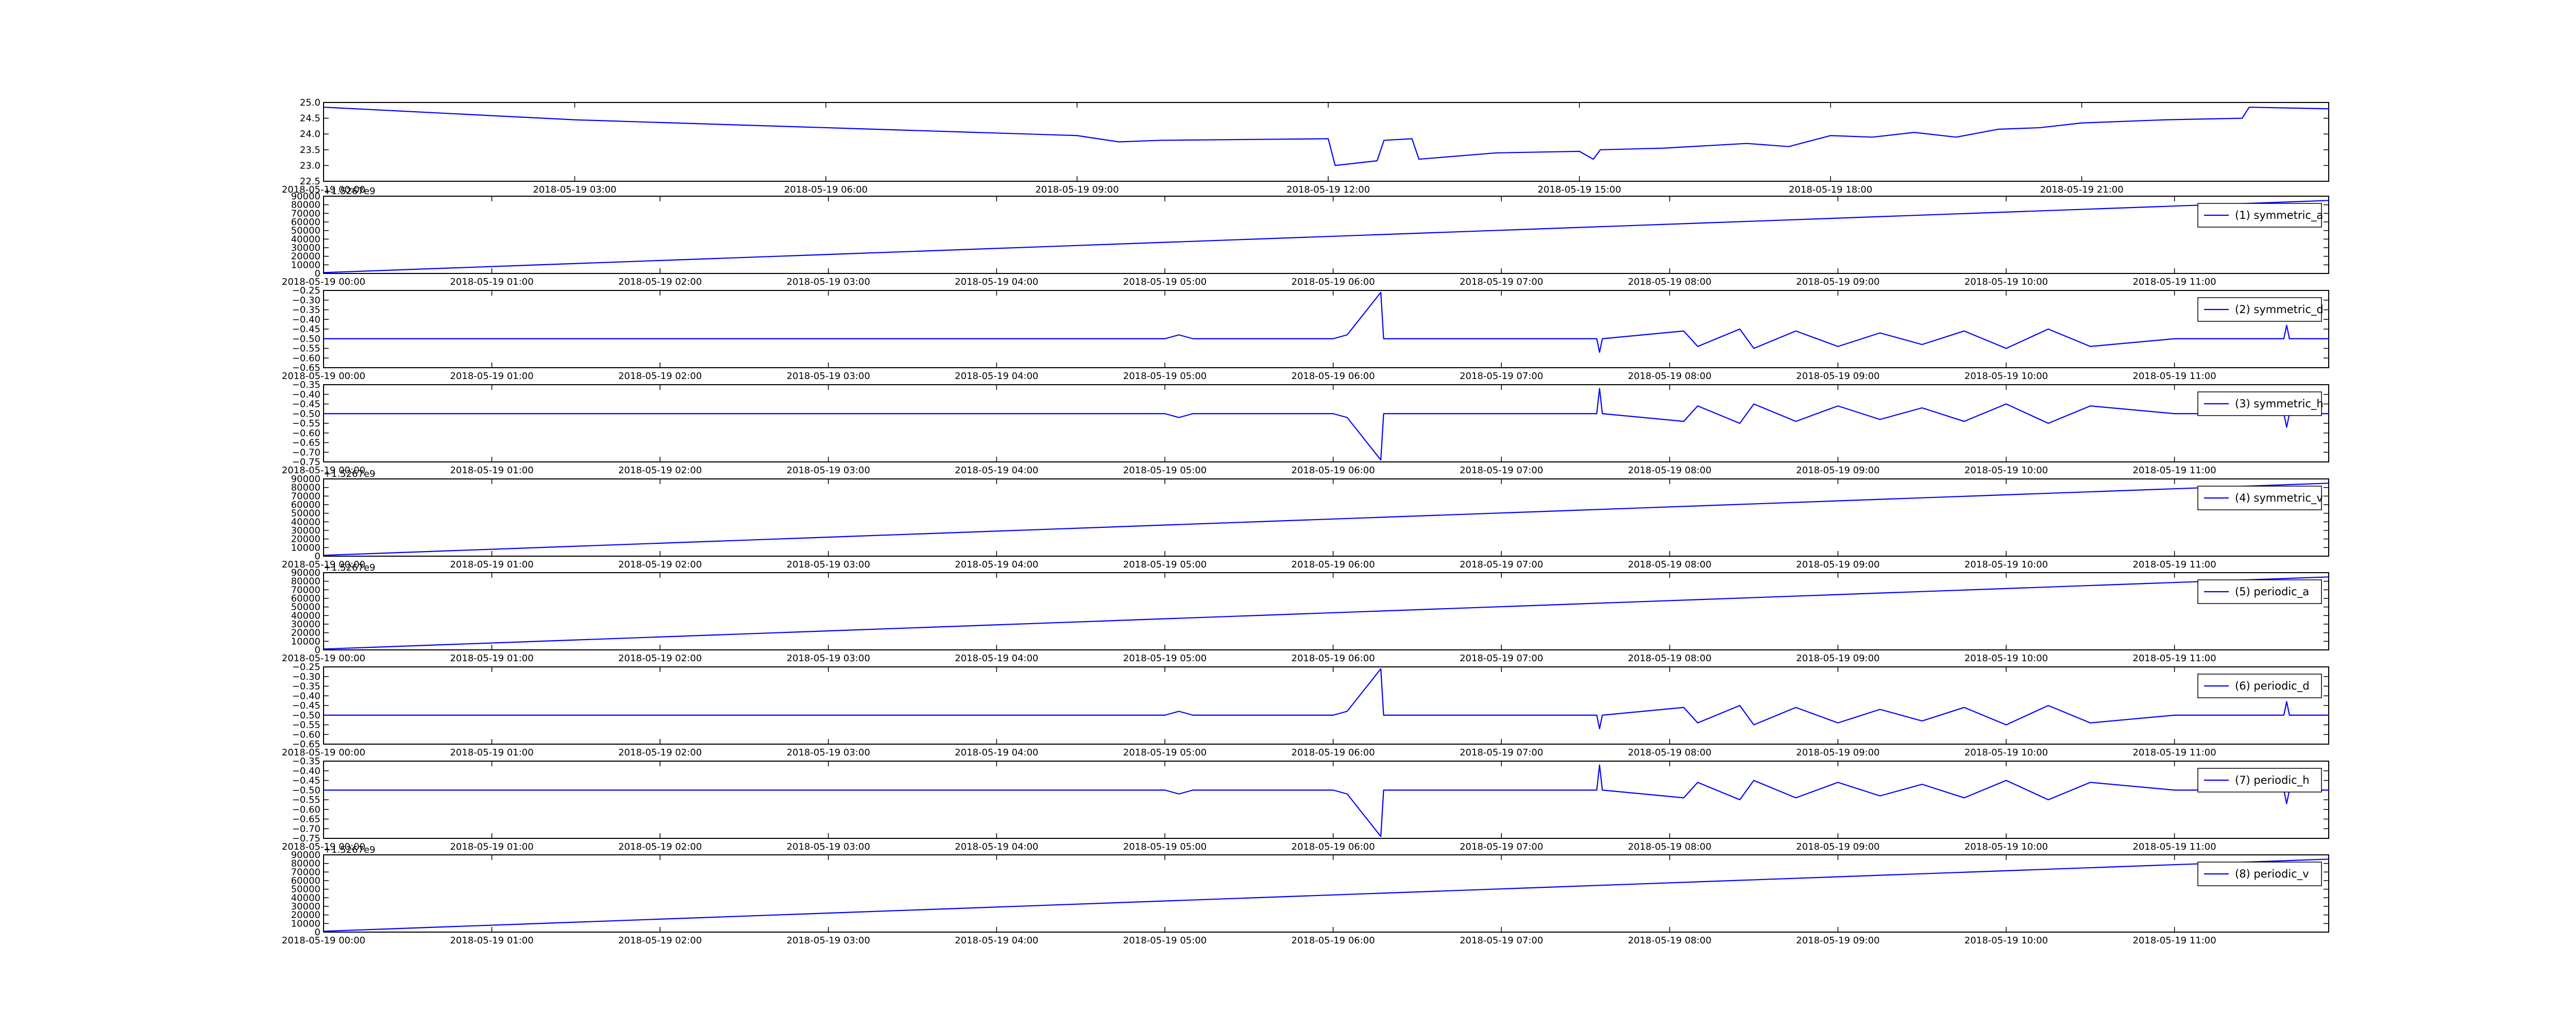 This screenshot has height=1032, width=2576. What do you see at coordinates (1830, 189) in the screenshot?
I see `x-tick-label: 2018-05-19 18:00` at bounding box center [1830, 189].